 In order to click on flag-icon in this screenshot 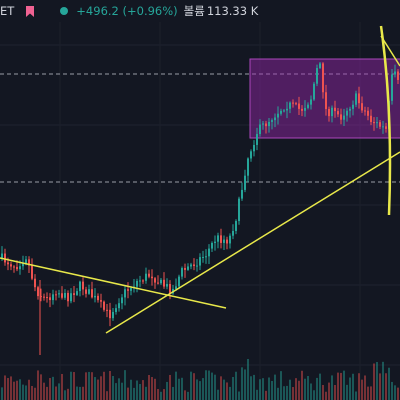, I will do `click(30, 11)`.